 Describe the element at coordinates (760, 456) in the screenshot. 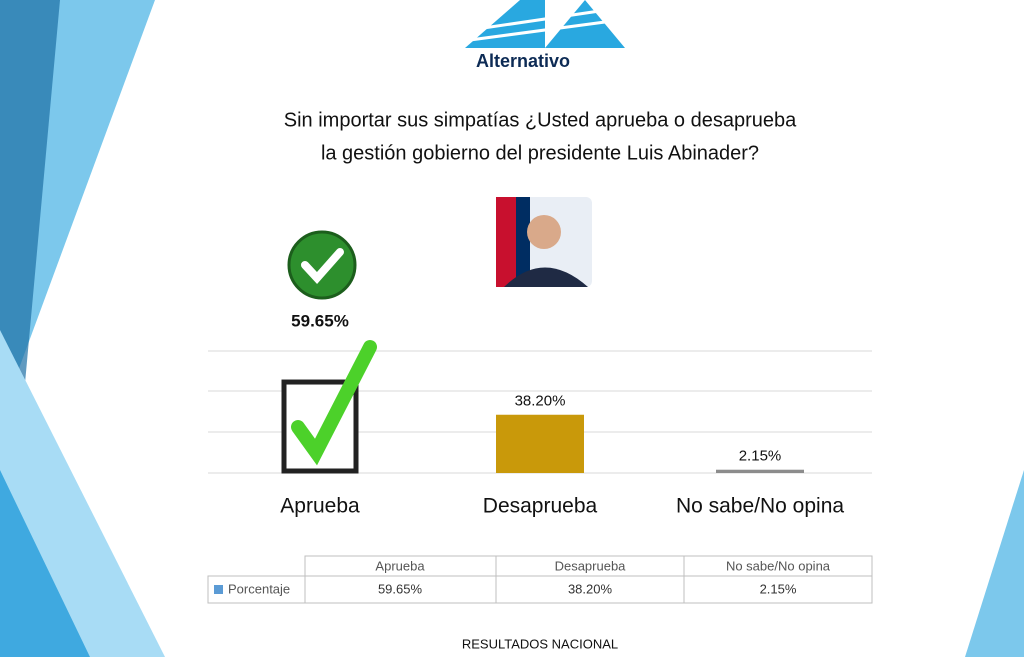

I see `value-label: 2.15%` at that location.